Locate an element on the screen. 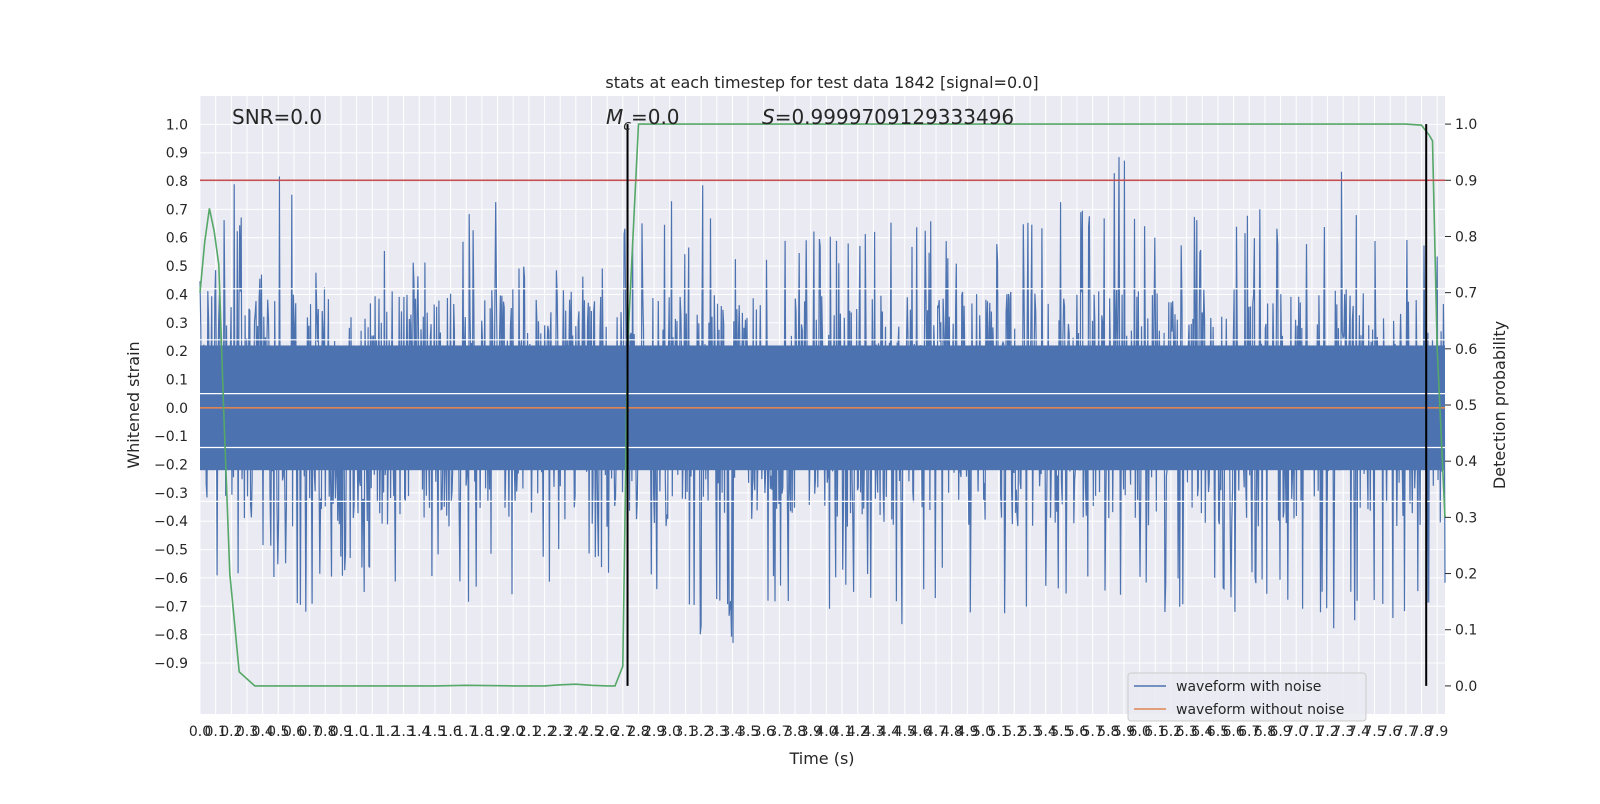  x-tick-label: 2.6 is located at coordinates (607, 732).